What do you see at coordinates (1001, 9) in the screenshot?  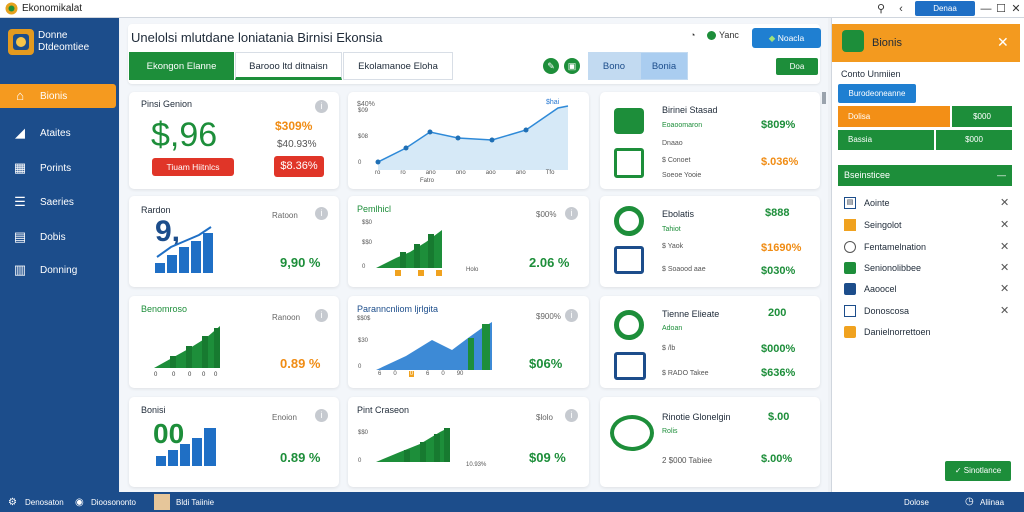 I see `maximize-button: ☐` at bounding box center [1001, 9].